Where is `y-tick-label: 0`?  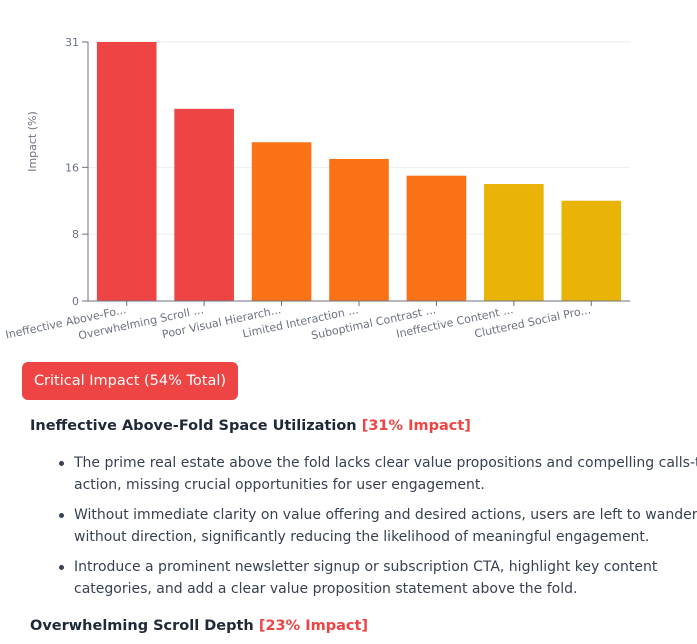 y-tick-label: 0 is located at coordinates (75, 301).